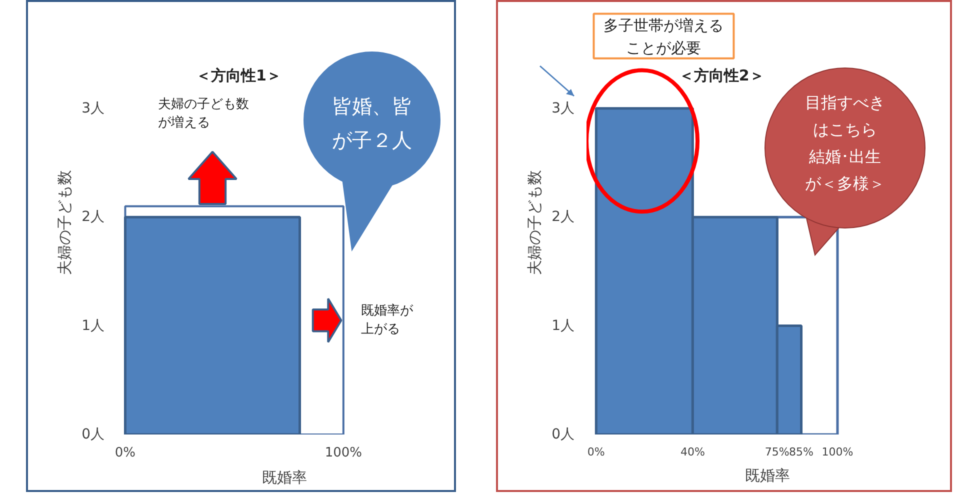  Describe the element at coordinates (65, 222) in the screenshot. I see `text: 夫婦の子ども数` at that location.